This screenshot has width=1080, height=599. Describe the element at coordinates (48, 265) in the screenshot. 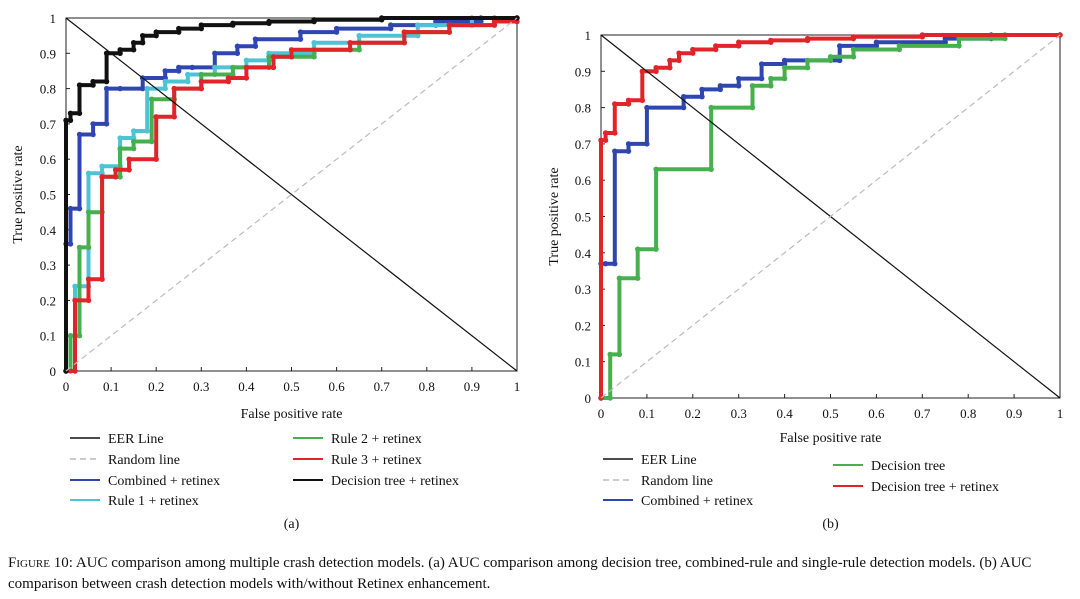

I see `y-tick-label: 0.3` at that location.